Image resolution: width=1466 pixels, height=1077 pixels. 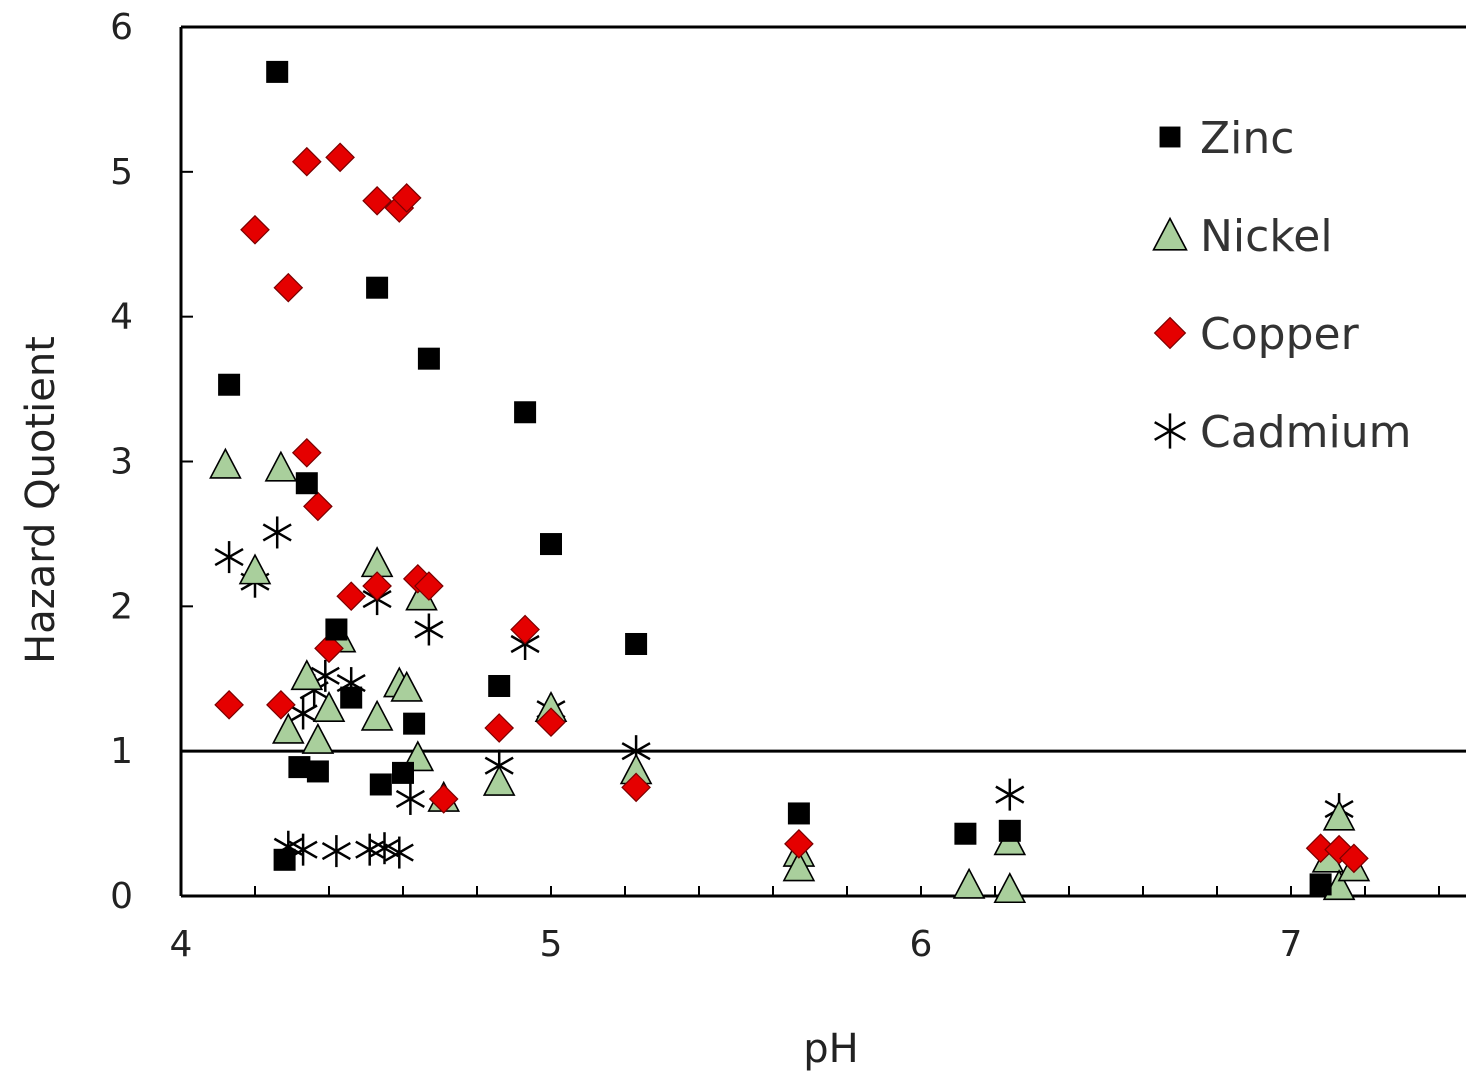 What do you see at coordinates (121, 27) in the screenshot?
I see `y-tick-label: 6` at bounding box center [121, 27].